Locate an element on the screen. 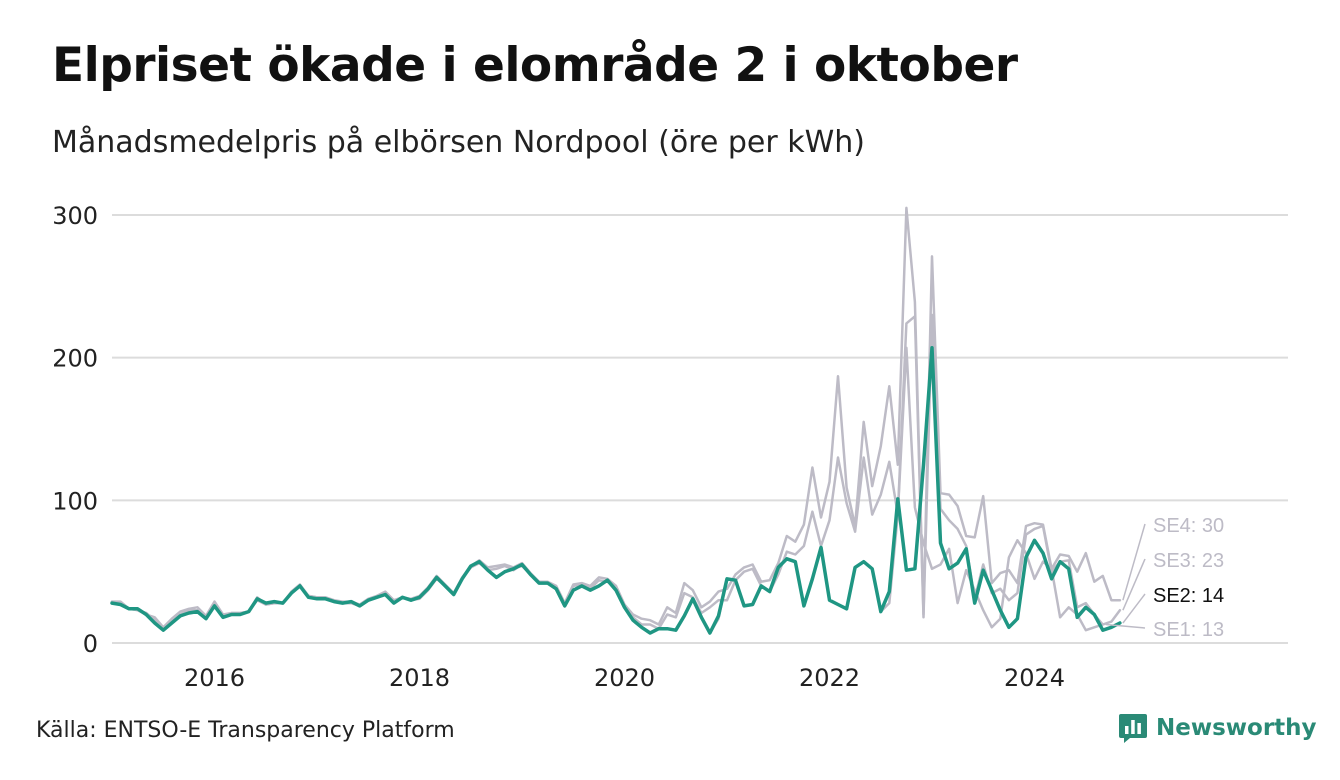 This screenshot has height=780, width=1340. y-axis-ticks: 0 100 200 300 is located at coordinates (75, 430).